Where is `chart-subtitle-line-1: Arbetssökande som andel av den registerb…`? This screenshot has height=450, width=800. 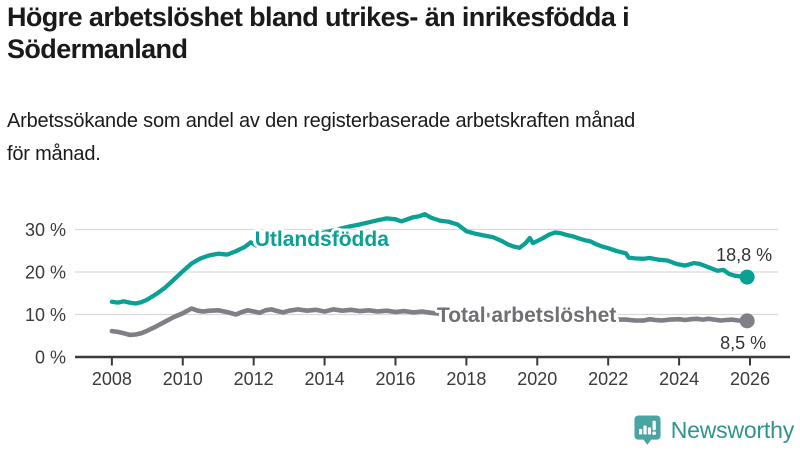
chart-subtitle-line-1: Arbetssökande som andel av den registerb… is located at coordinates (321, 121).